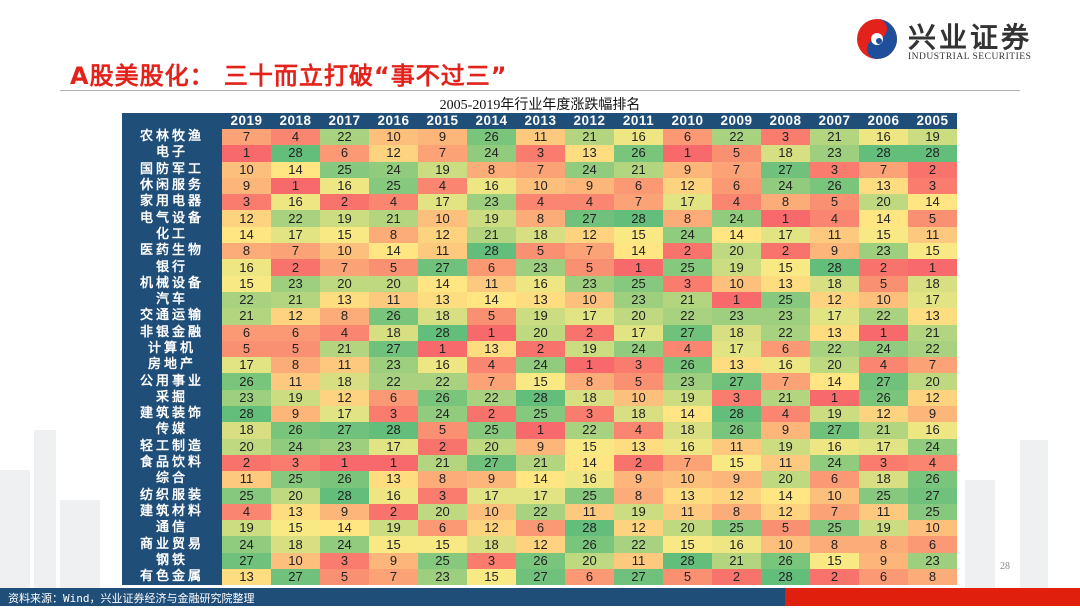 The width and height of the screenshot is (1080, 608). Describe the element at coordinates (344, 121) in the screenshot. I see `year-header: 2017` at that location.